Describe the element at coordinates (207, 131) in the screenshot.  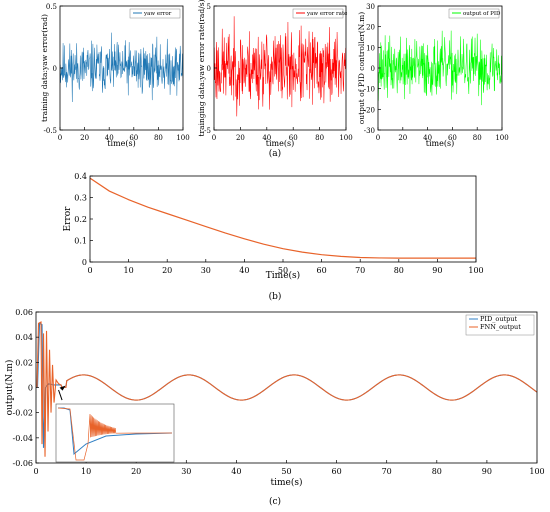
I see `y-tick-label: -5` at that location.